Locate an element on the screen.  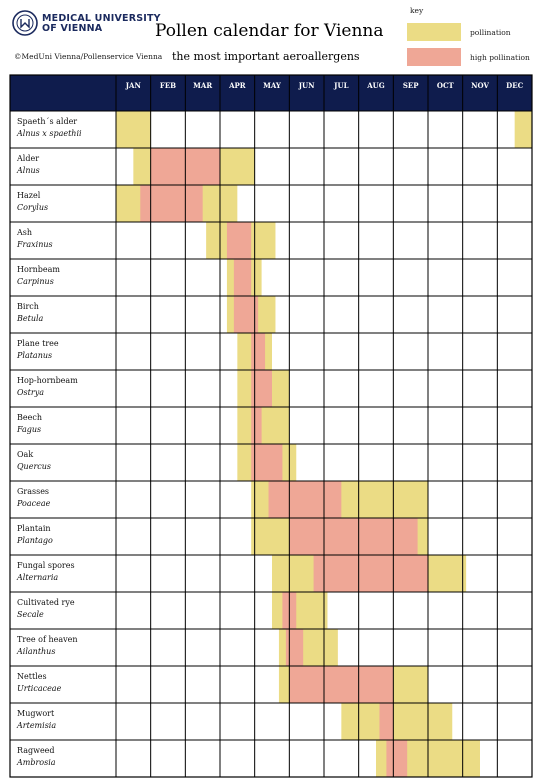
high-pollination-bar-hazel is located at coordinates (171, 203).